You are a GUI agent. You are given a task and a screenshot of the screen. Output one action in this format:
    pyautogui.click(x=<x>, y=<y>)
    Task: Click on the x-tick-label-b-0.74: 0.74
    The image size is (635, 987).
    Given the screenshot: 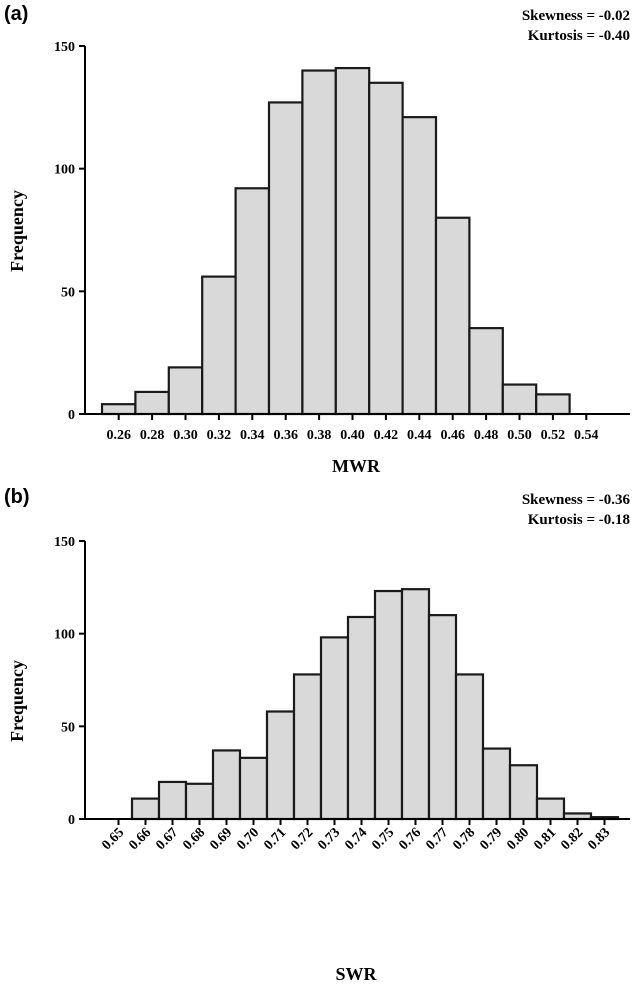 What is the action you would take?
    pyautogui.click(x=356, y=839)
    